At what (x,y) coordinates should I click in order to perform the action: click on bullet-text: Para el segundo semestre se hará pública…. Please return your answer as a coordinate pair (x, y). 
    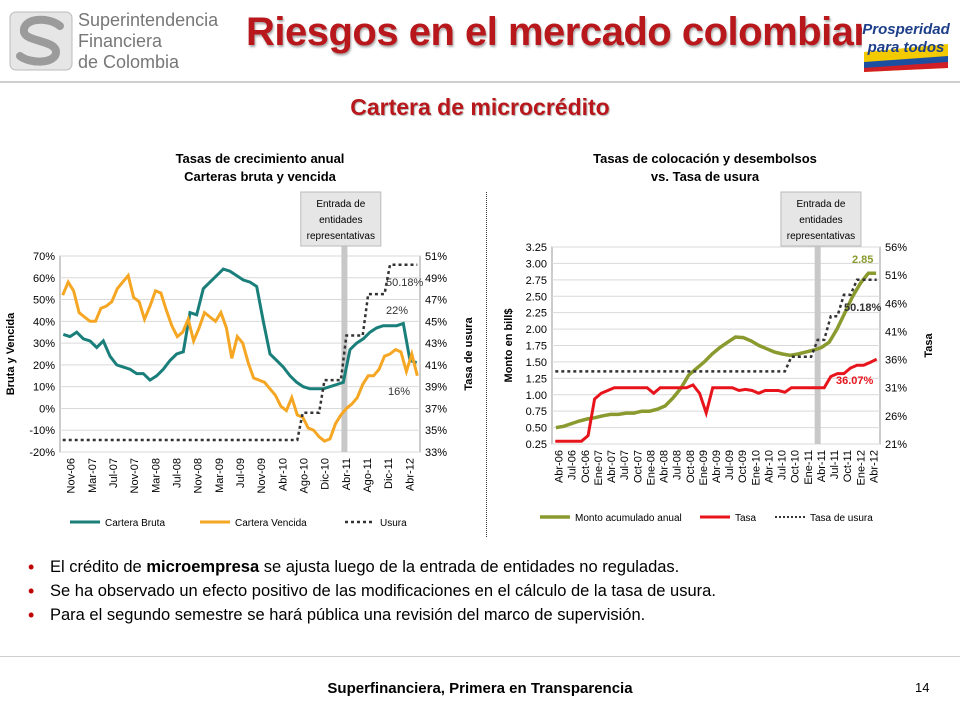
    Looking at the image, I should click on (348, 615).